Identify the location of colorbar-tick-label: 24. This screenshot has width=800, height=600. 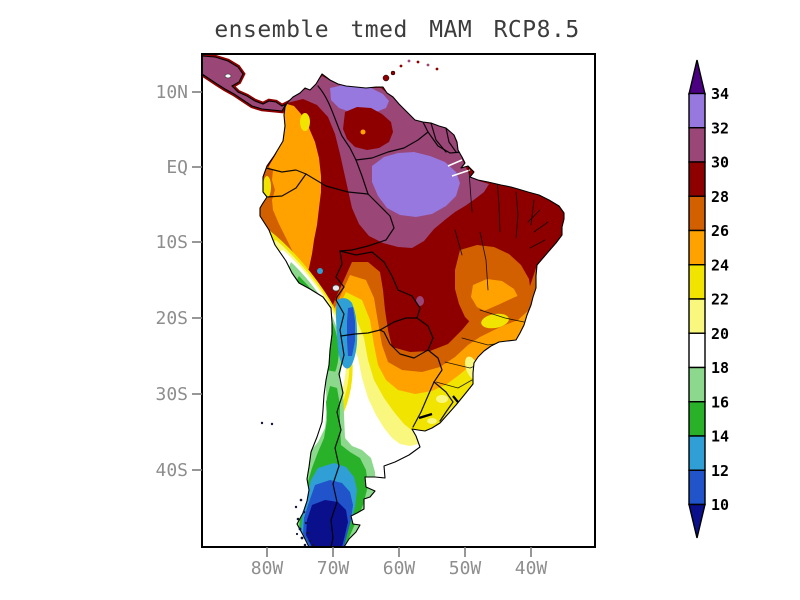
(720, 265).